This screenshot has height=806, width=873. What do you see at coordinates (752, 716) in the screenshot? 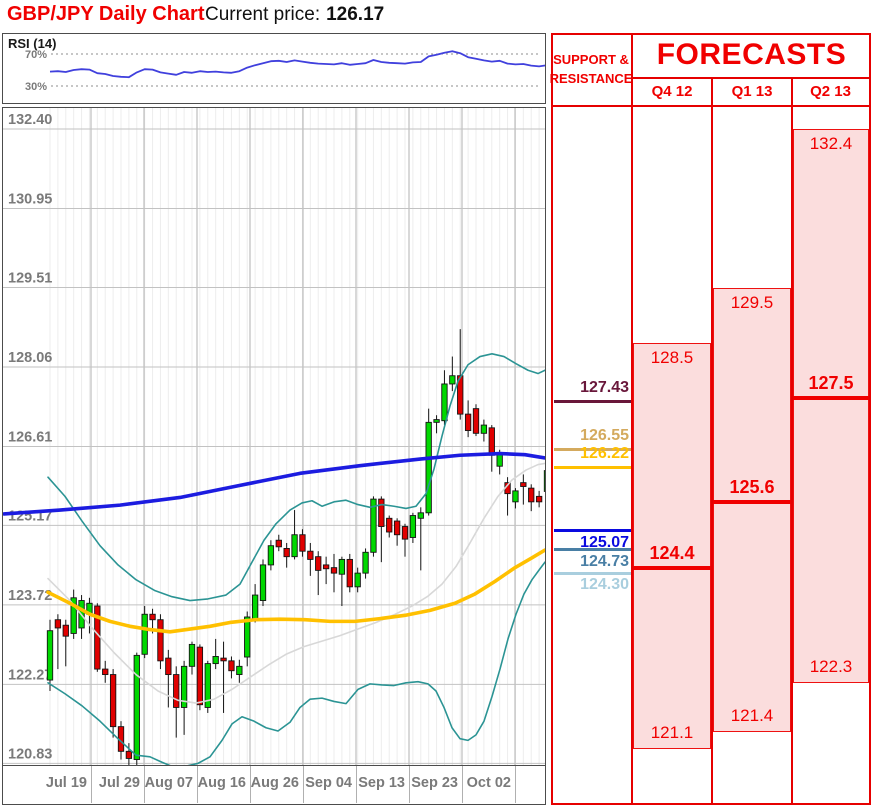
I see `forecast-low-value: 121.4` at bounding box center [752, 716].